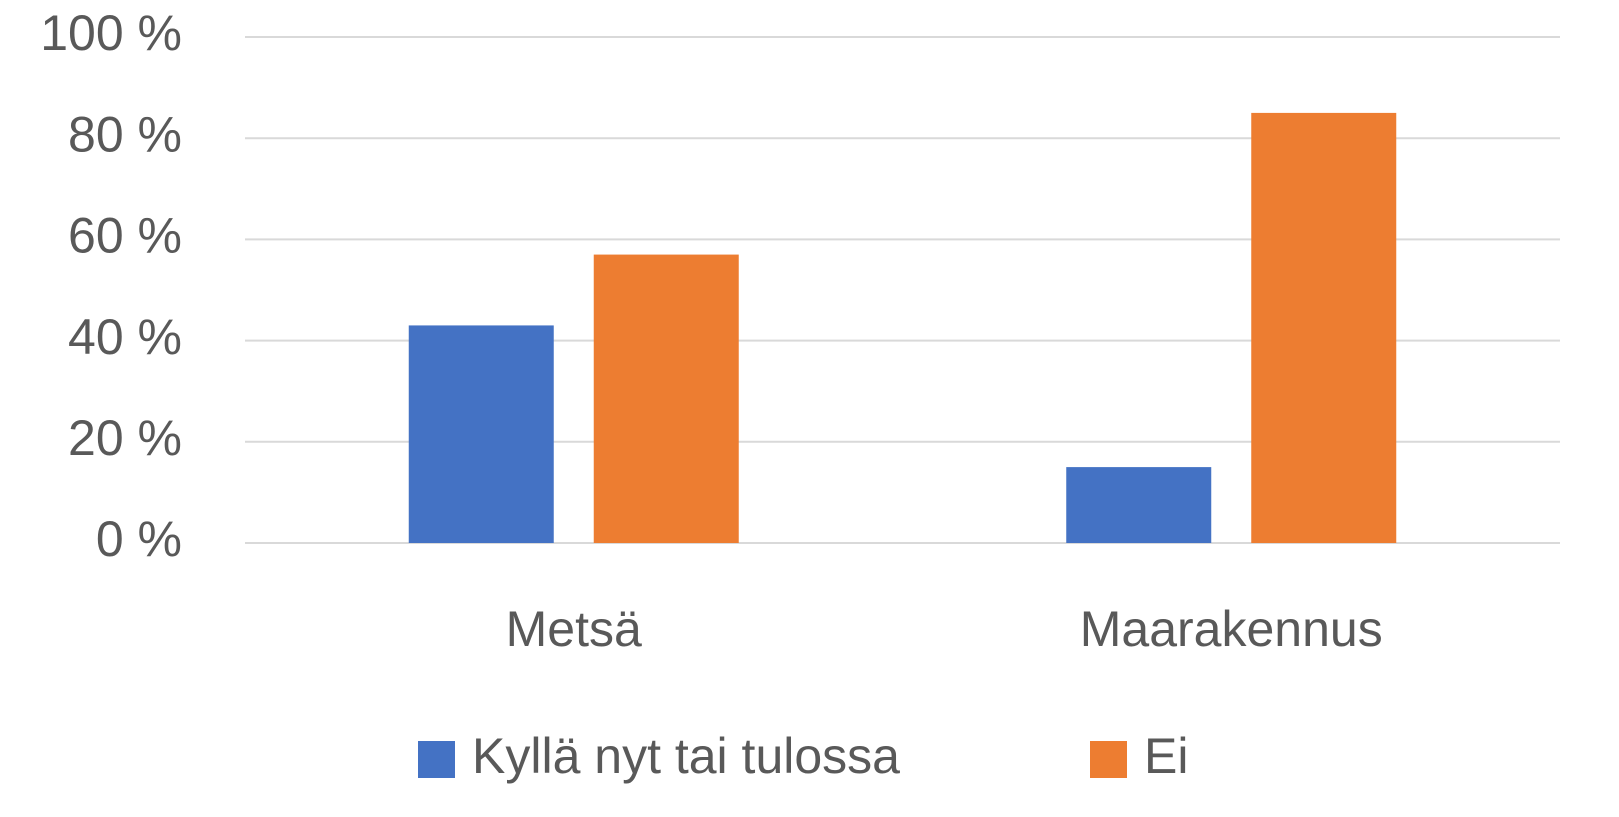 The height and width of the screenshot is (817, 1619). Describe the element at coordinates (125, 134) in the screenshot. I see `y-tick-label: 80 %` at that location.